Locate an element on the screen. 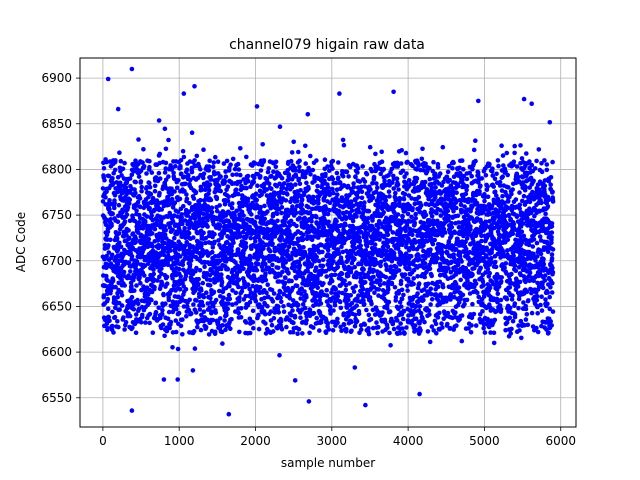 This screenshot has height=480, width=640. chart-title: channel079 higain raw data is located at coordinates (327, 45).